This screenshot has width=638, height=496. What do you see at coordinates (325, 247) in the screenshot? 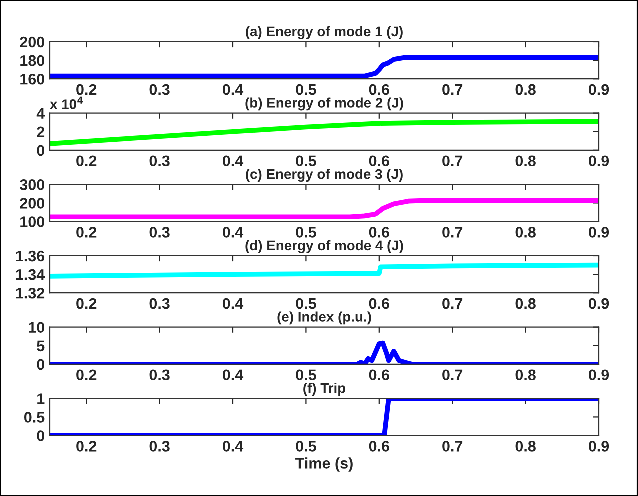
I see `chart-title: (d) Energy of mode 4 (J)` at bounding box center [325, 247].